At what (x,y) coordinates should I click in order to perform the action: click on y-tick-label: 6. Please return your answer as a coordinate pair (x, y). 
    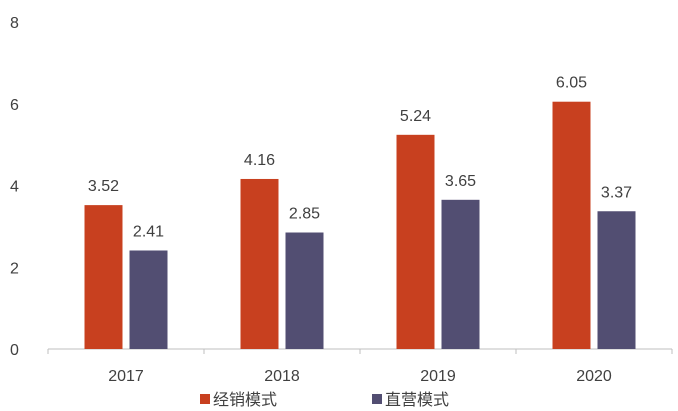
    Looking at the image, I should click on (14, 105).